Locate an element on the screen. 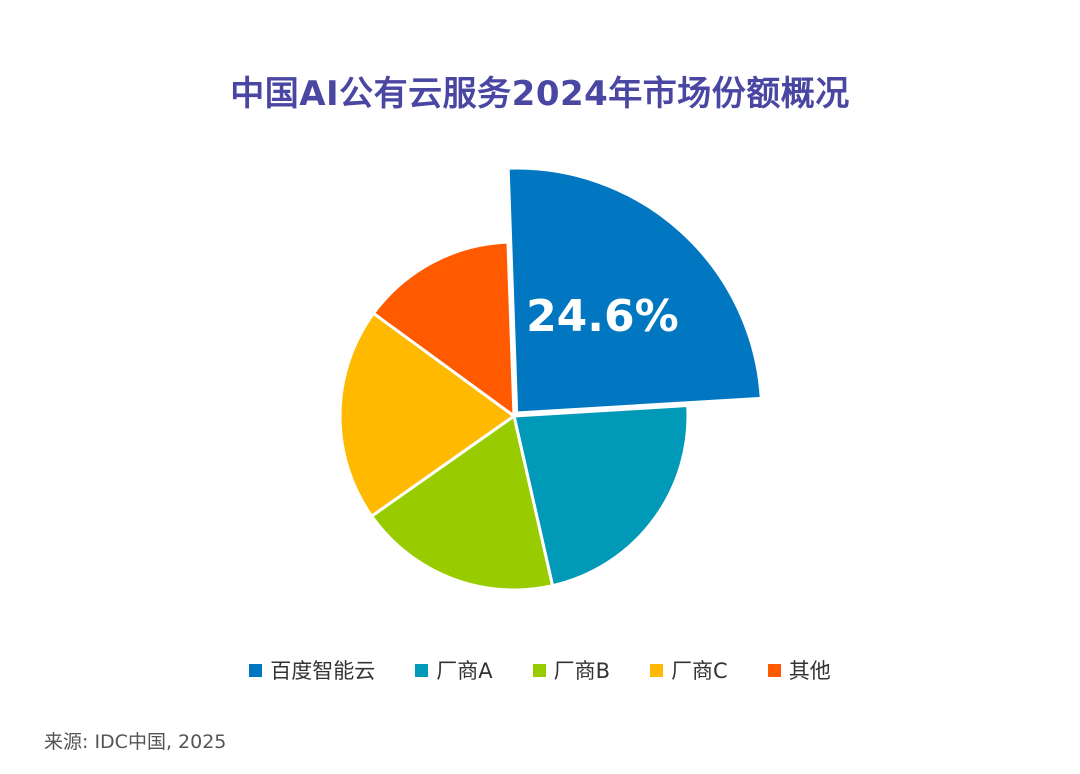 This screenshot has height=774, width=1080. legend-label: 厂商C is located at coordinates (699, 671).